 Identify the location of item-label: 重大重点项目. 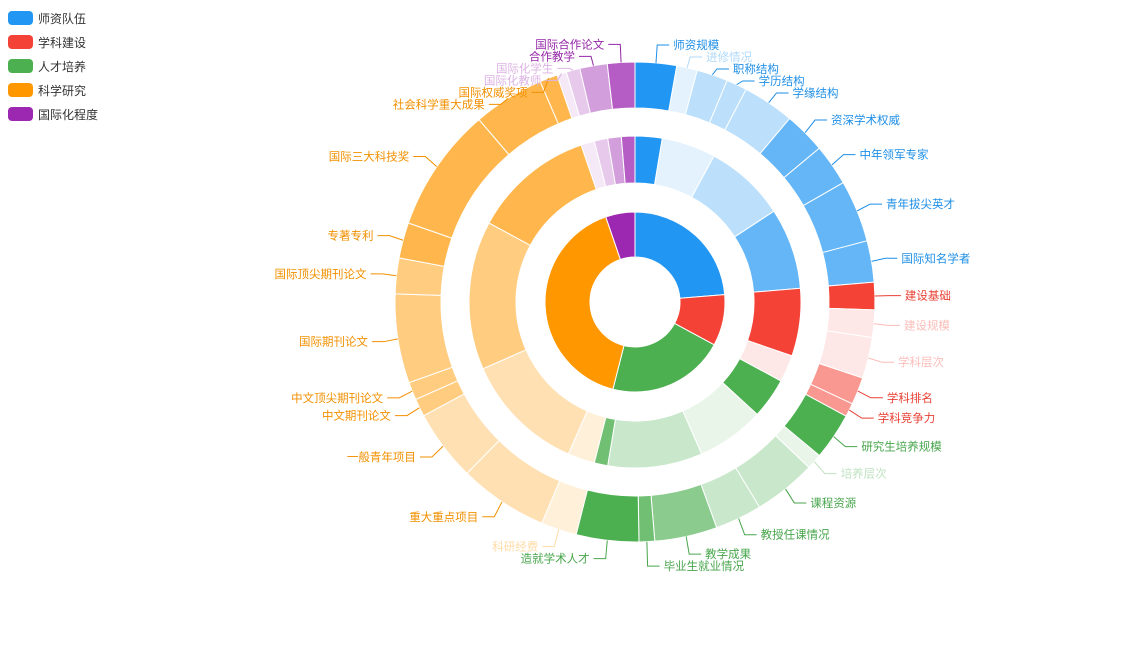
(443, 517).